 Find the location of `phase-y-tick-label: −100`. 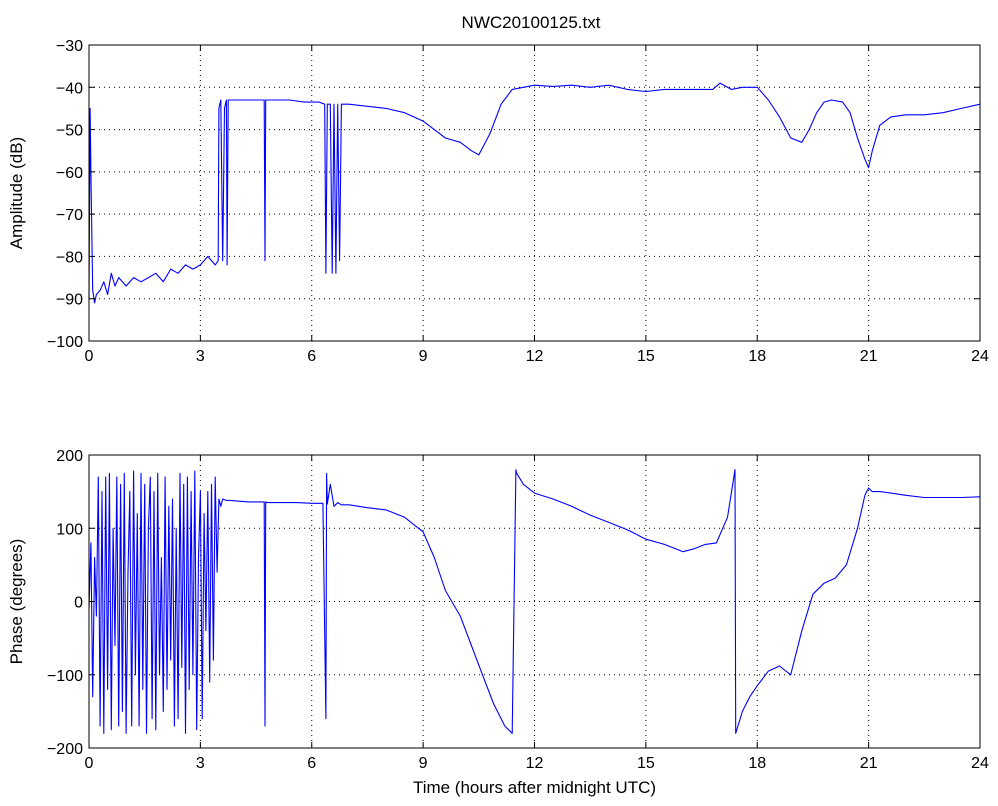

phase-y-tick-label: −100 is located at coordinates (65, 676).